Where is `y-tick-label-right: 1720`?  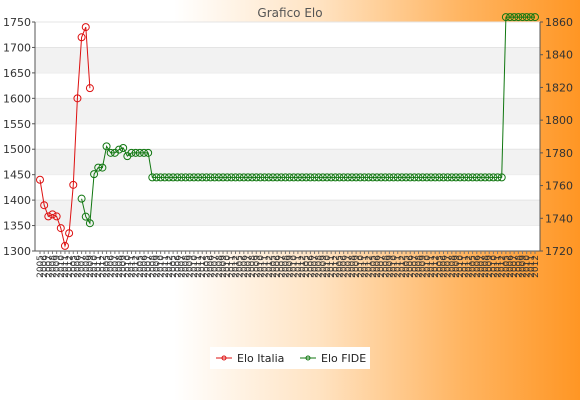
y-tick-label-right: 1720 is located at coordinates (559, 251).